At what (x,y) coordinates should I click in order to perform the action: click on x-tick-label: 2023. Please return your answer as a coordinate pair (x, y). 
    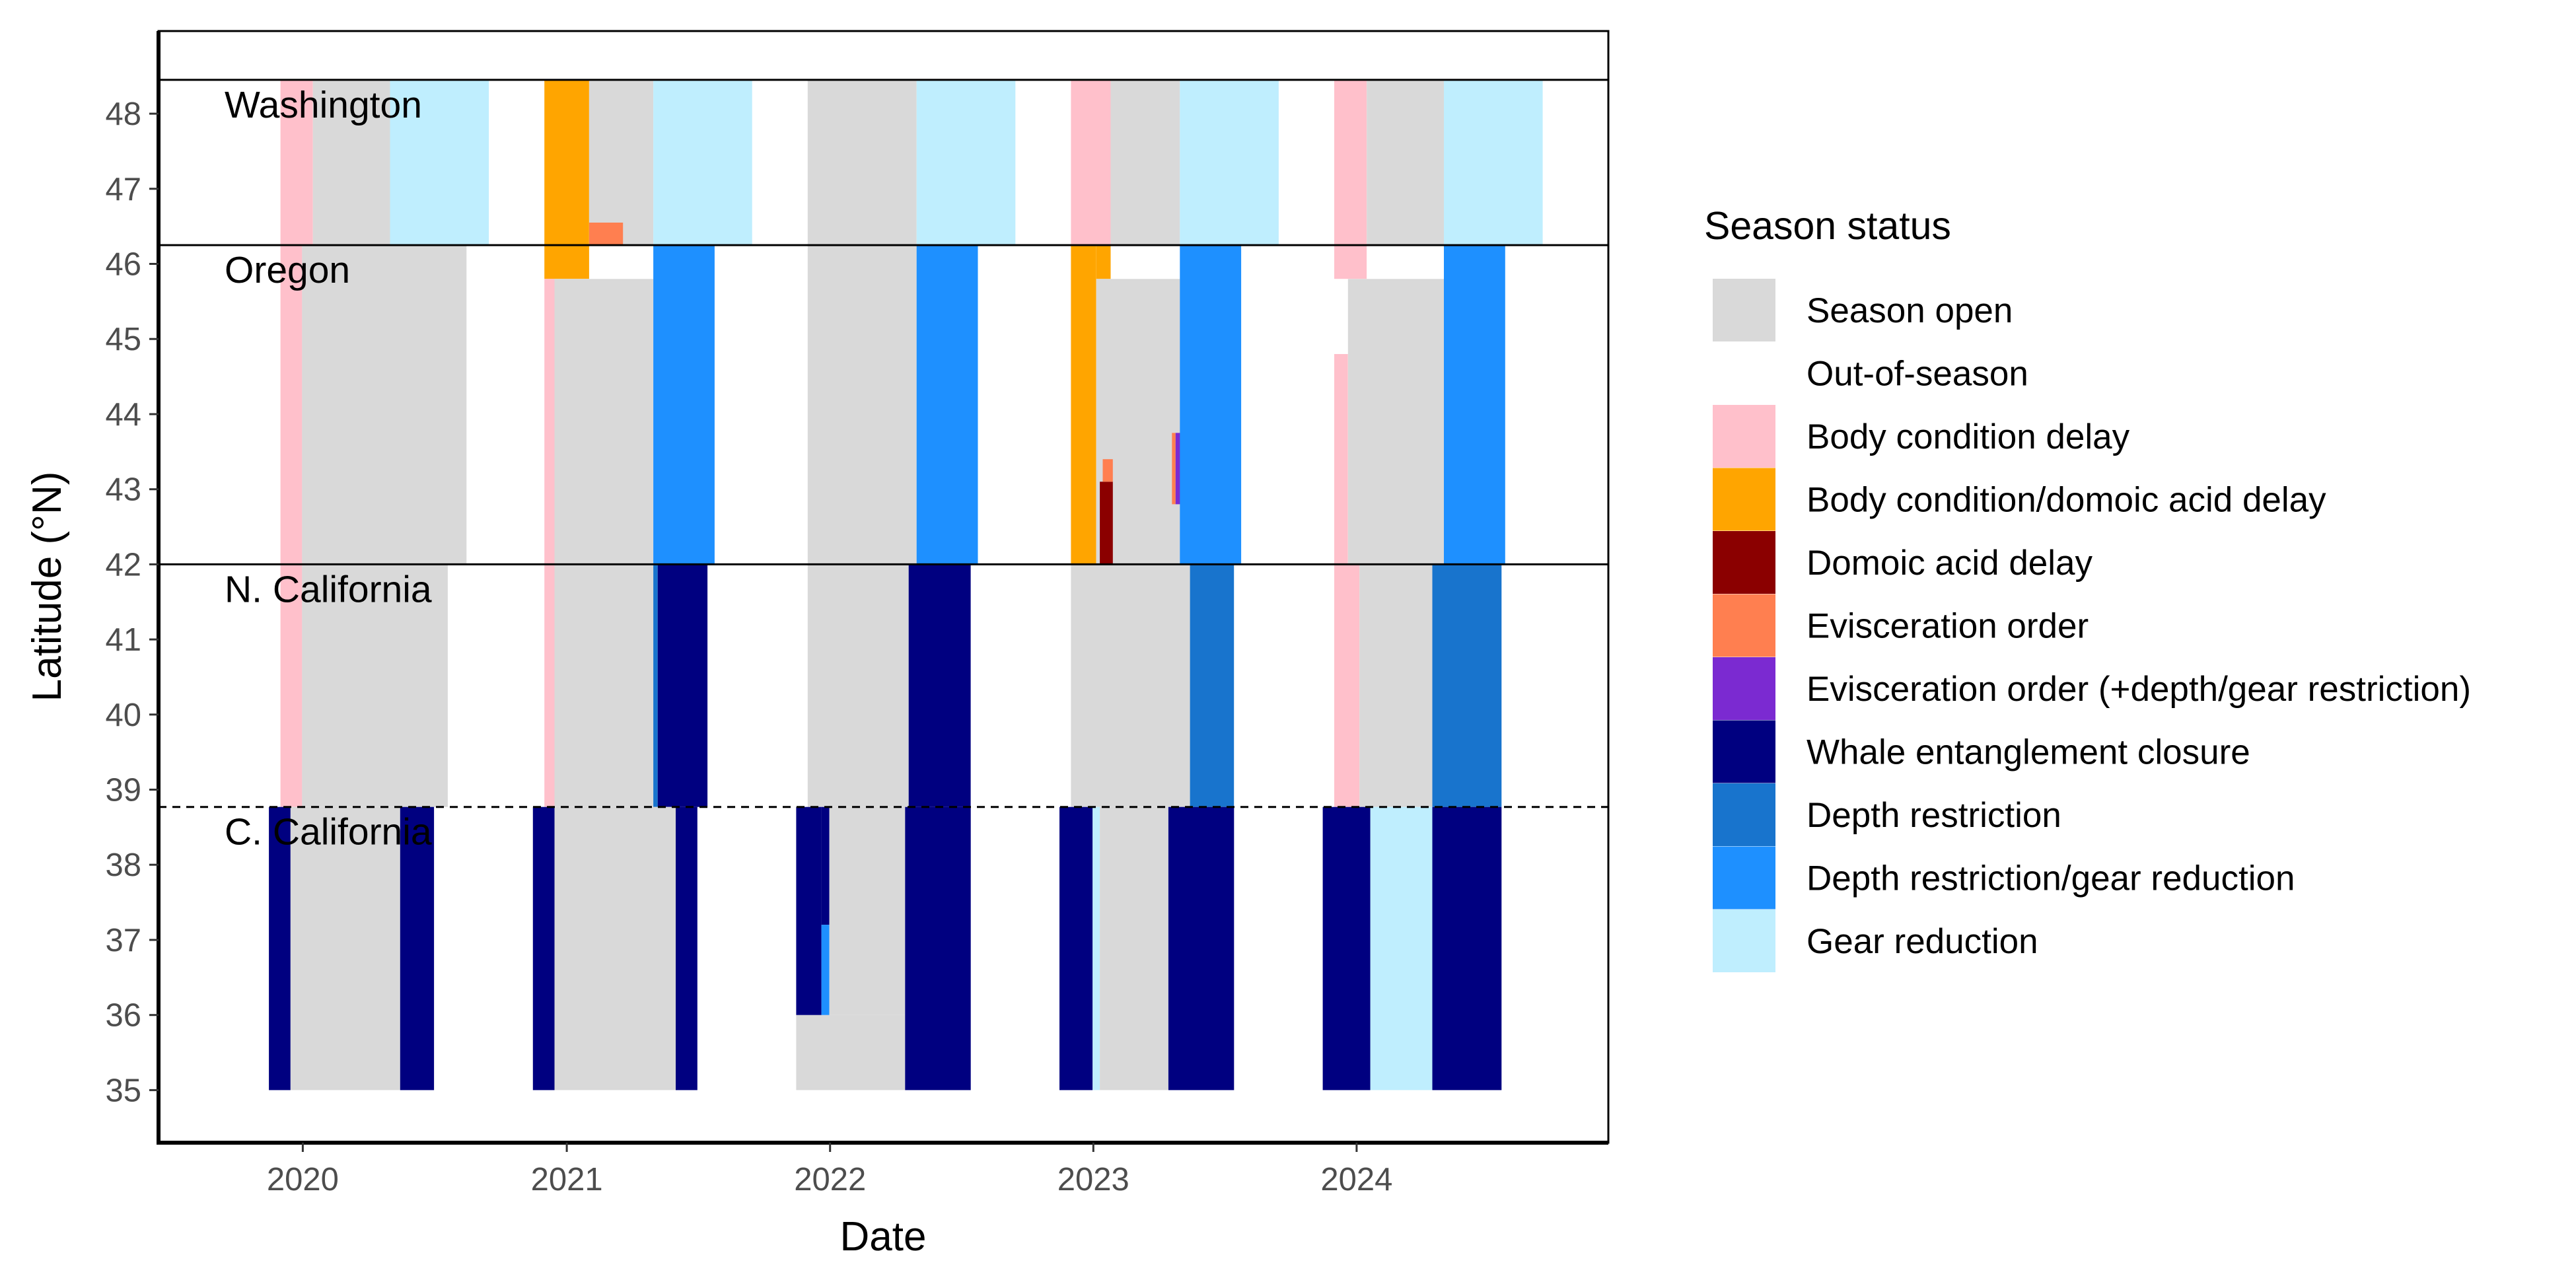
    Looking at the image, I should click on (1093, 1180).